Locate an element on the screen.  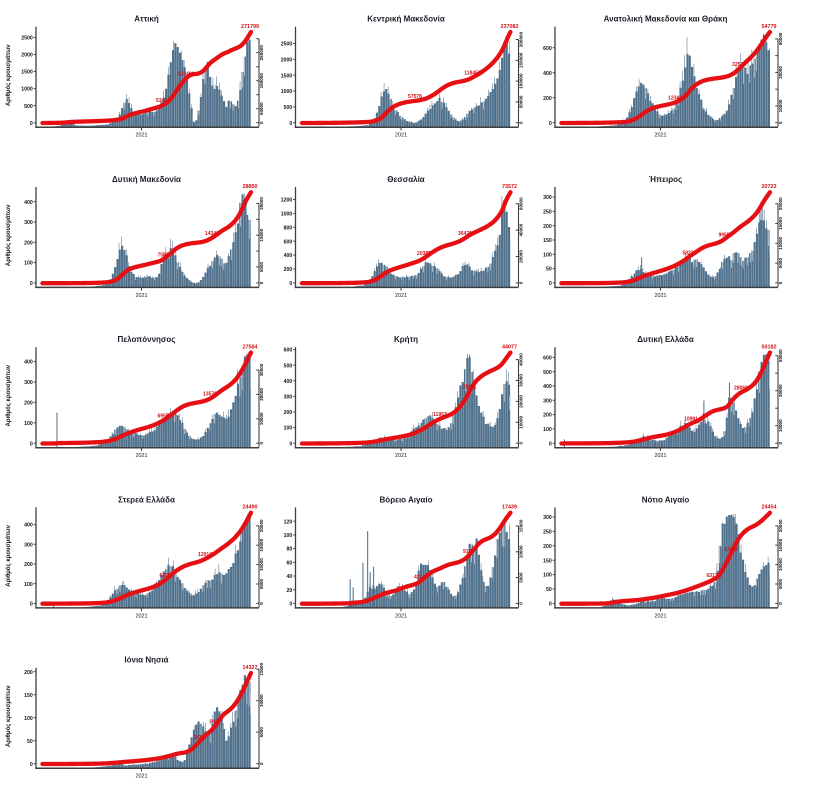
svg-text: 40 is located at coordinates (290, 577).